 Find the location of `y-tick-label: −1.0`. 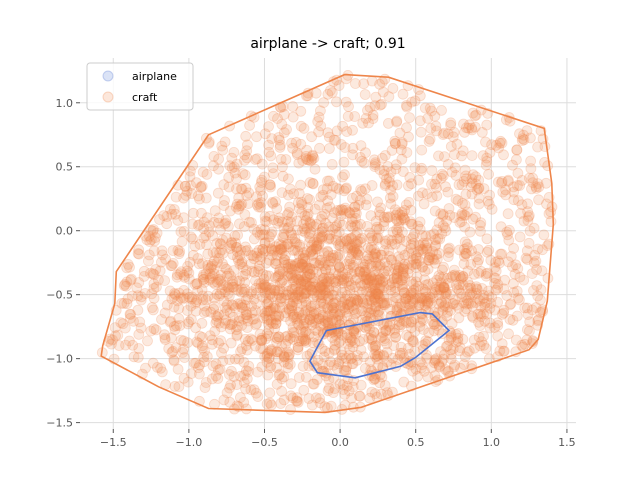

y-tick-label: −1.0 is located at coordinates (59, 359).